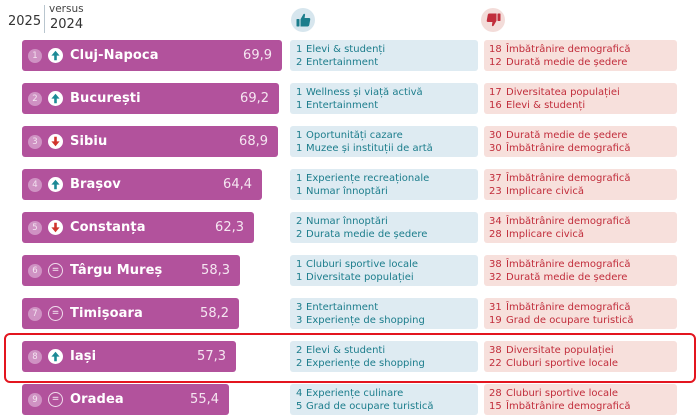 This screenshot has width=700, height=420. What do you see at coordinates (129, 356) in the screenshot?
I see `score-bar: 8 Iași 57,3` at bounding box center [129, 356].